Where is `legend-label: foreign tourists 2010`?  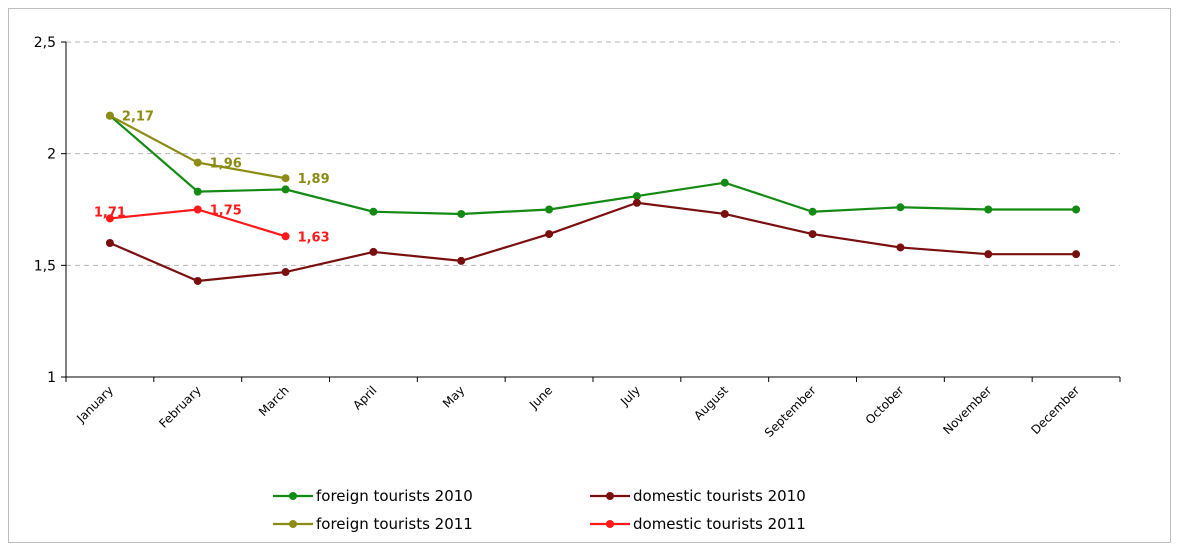
legend-label: foreign tourists 2010 is located at coordinates (394, 496).